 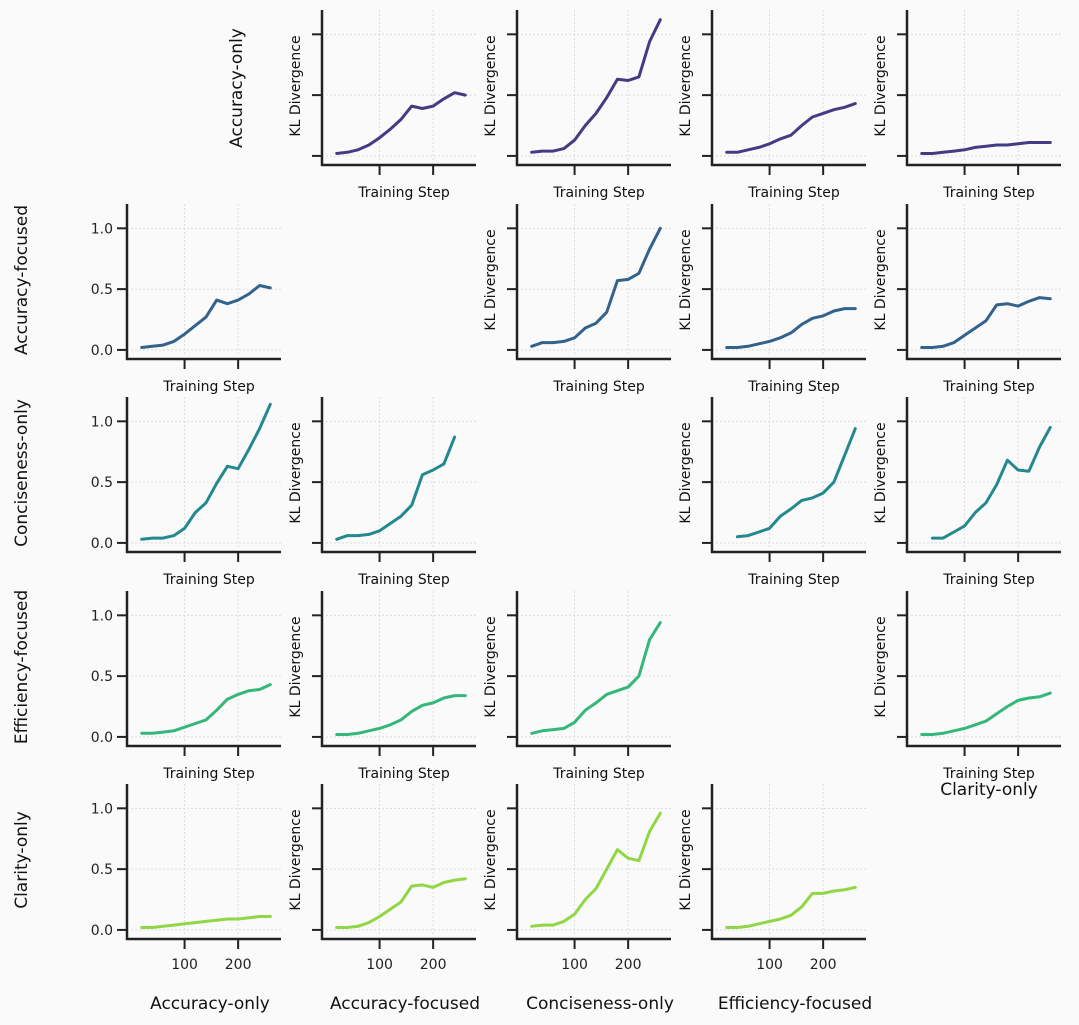 What do you see at coordinates (986, 713) in the screenshot?
I see `series-line-efficiency-focused-clarity-only` at bounding box center [986, 713].